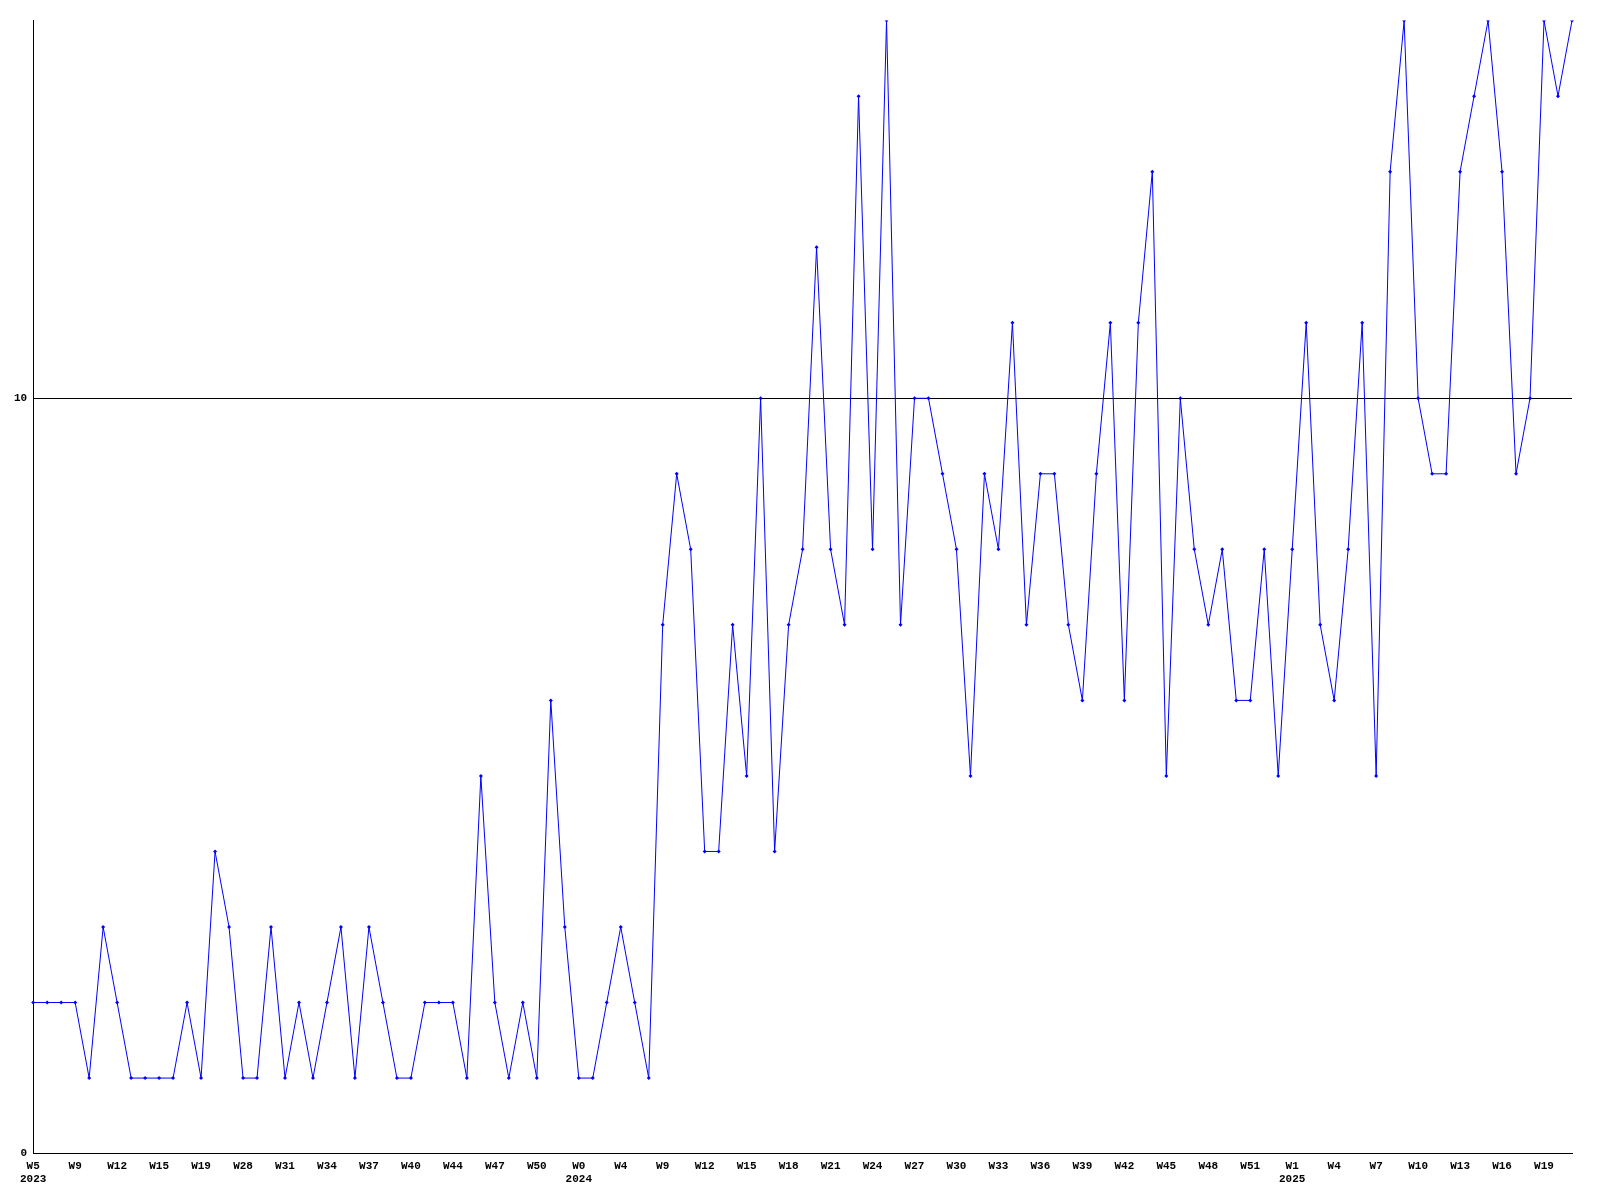 The width and height of the screenshot is (1600, 1200). What do you see at coordinates (1460, 1165) in the screenshot?
I see `x-tick-label: W13` at bounding box center [1460, 1165].